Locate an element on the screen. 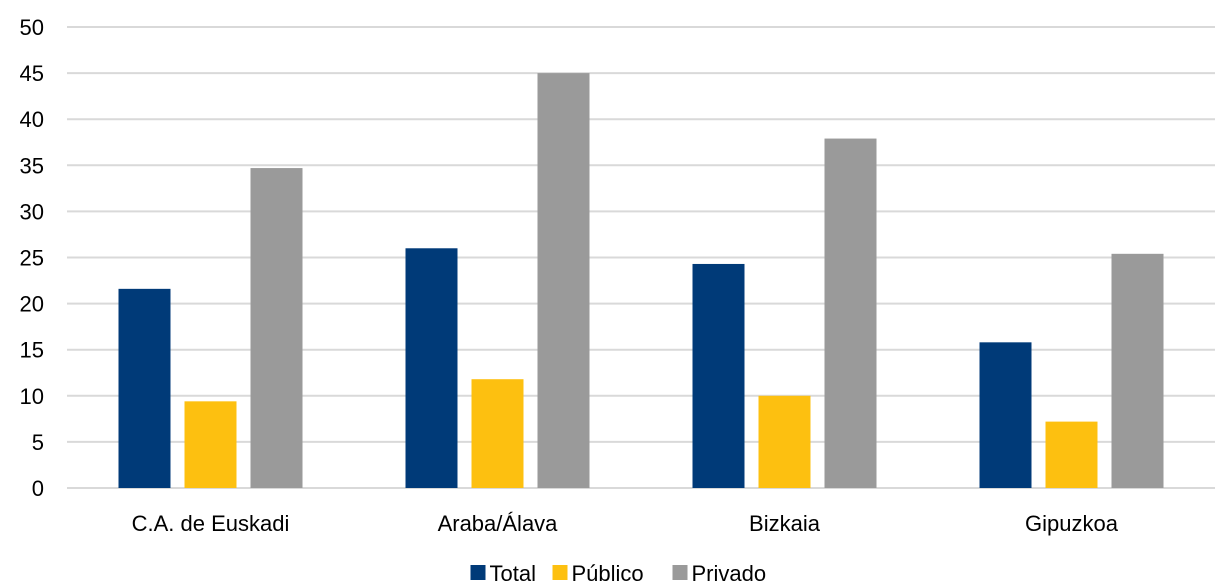  x-category-label: Araba/Álava is located at coordinates (498, 523).